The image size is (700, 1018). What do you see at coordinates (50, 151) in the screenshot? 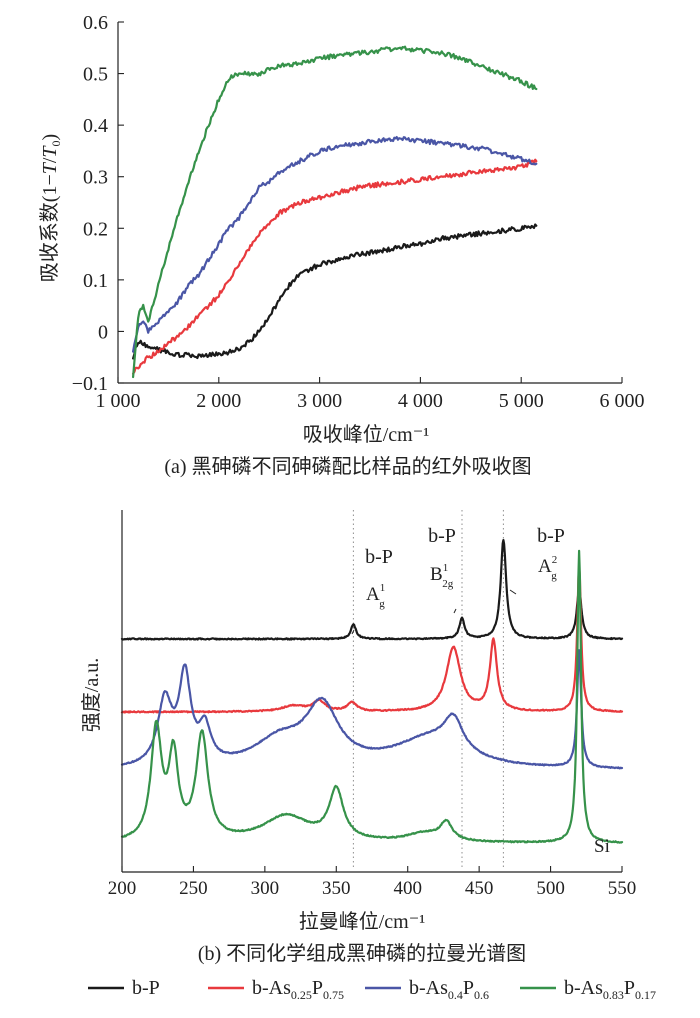
I see `ir-y-label-var2: T` at bounding box center [50, 151].